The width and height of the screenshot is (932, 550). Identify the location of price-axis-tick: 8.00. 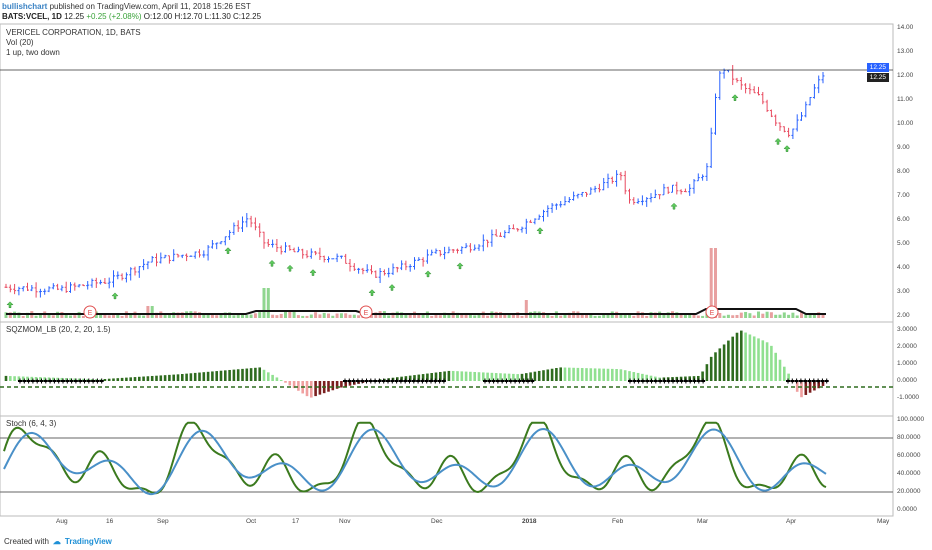
(903, 171).